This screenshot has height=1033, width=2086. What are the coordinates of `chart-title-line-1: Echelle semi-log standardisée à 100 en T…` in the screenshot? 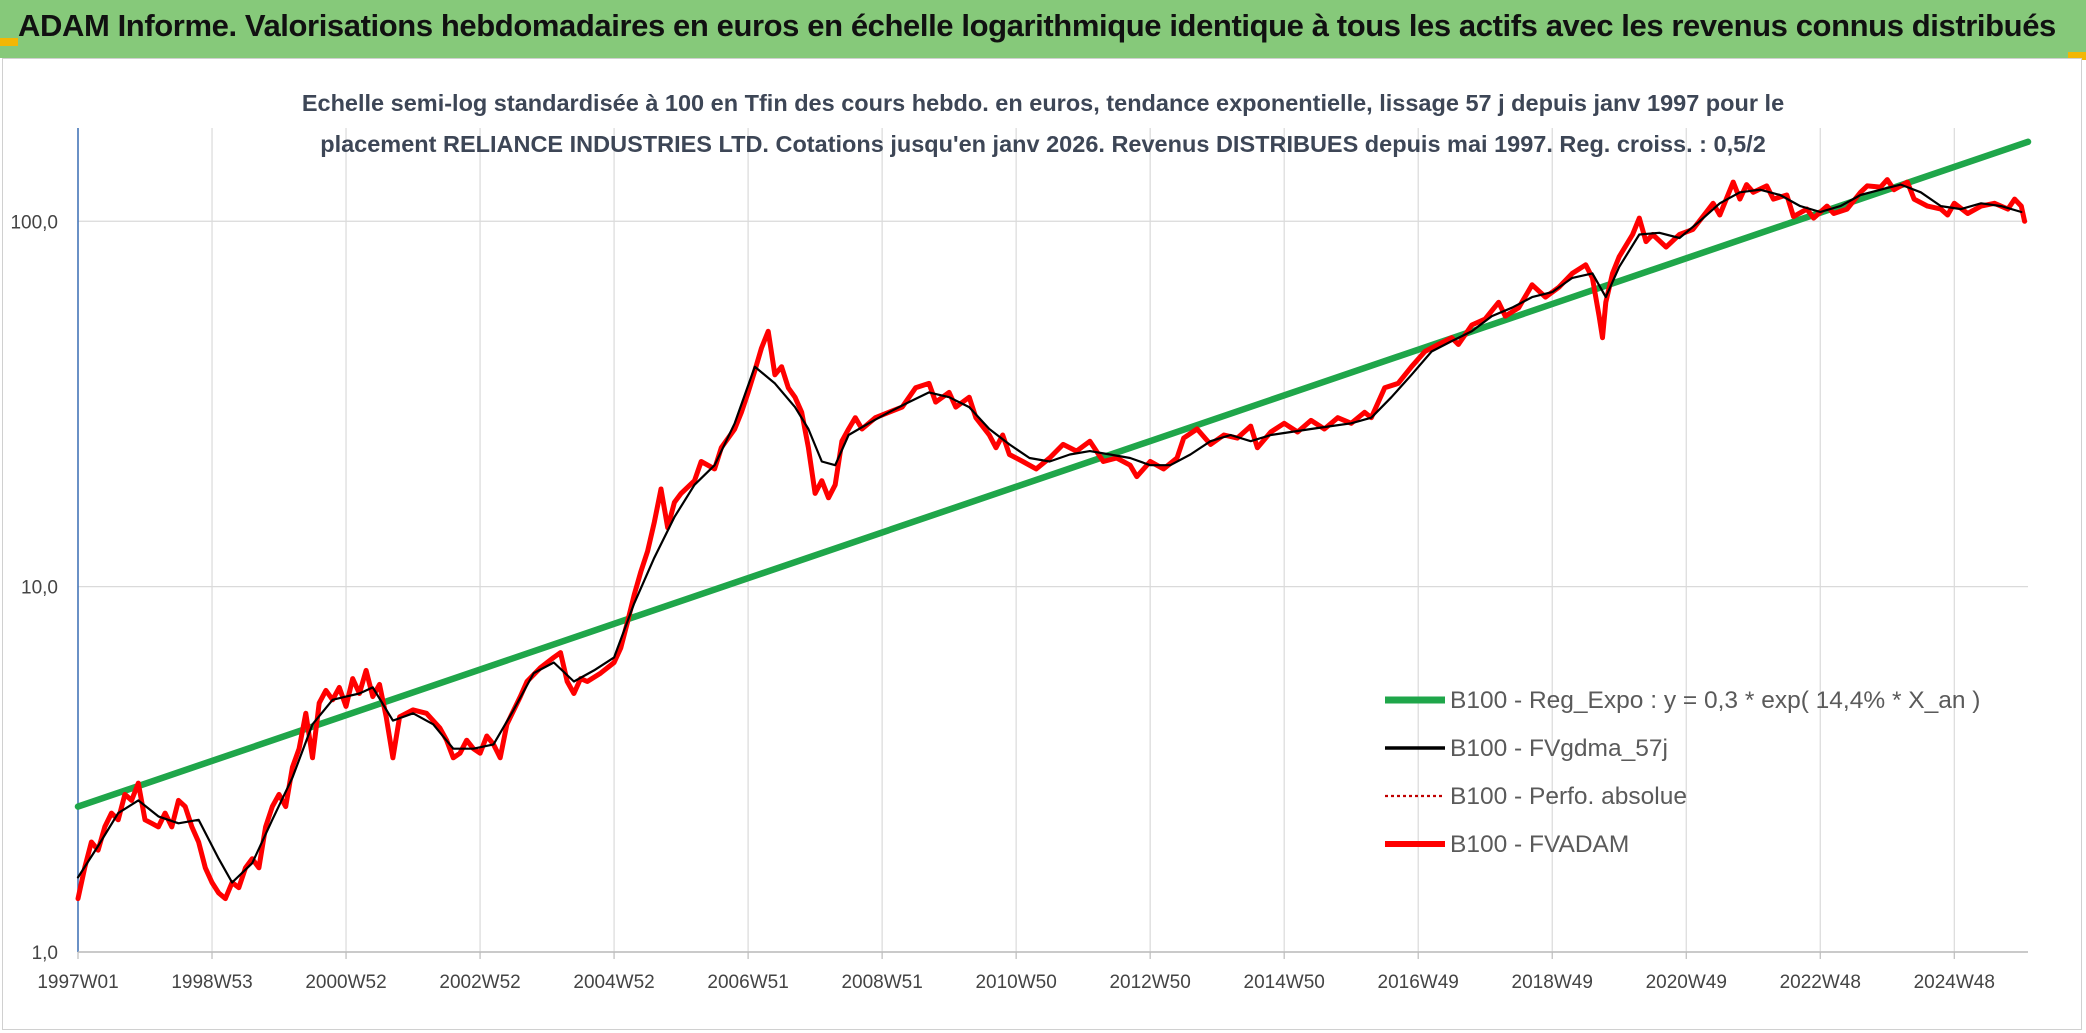 It's located at (1043, 103).